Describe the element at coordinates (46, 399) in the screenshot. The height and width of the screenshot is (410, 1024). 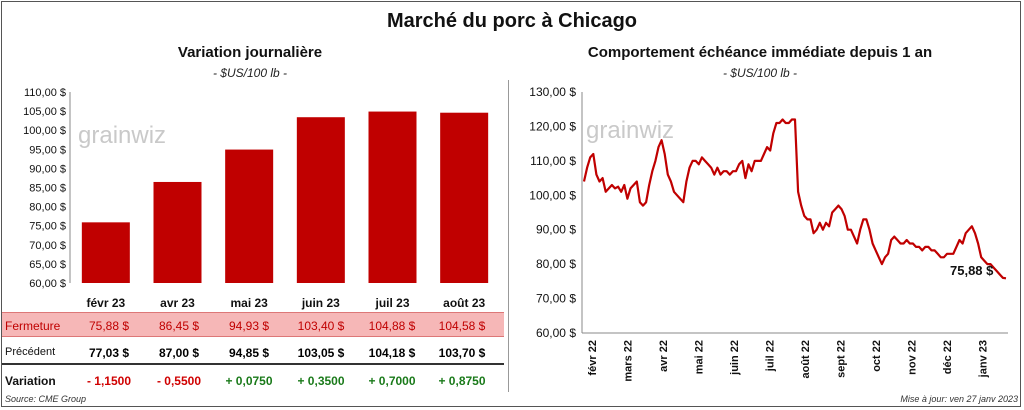
I see `source-note: Source: CME Group` at that location.